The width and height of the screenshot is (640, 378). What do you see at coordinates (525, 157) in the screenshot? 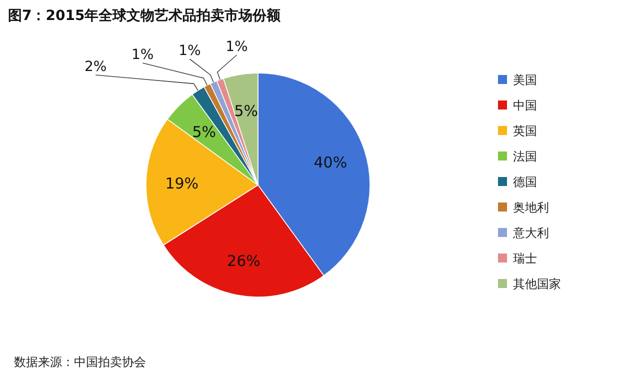
I see `legend-label: 法国` at bounding box center [525, 157].